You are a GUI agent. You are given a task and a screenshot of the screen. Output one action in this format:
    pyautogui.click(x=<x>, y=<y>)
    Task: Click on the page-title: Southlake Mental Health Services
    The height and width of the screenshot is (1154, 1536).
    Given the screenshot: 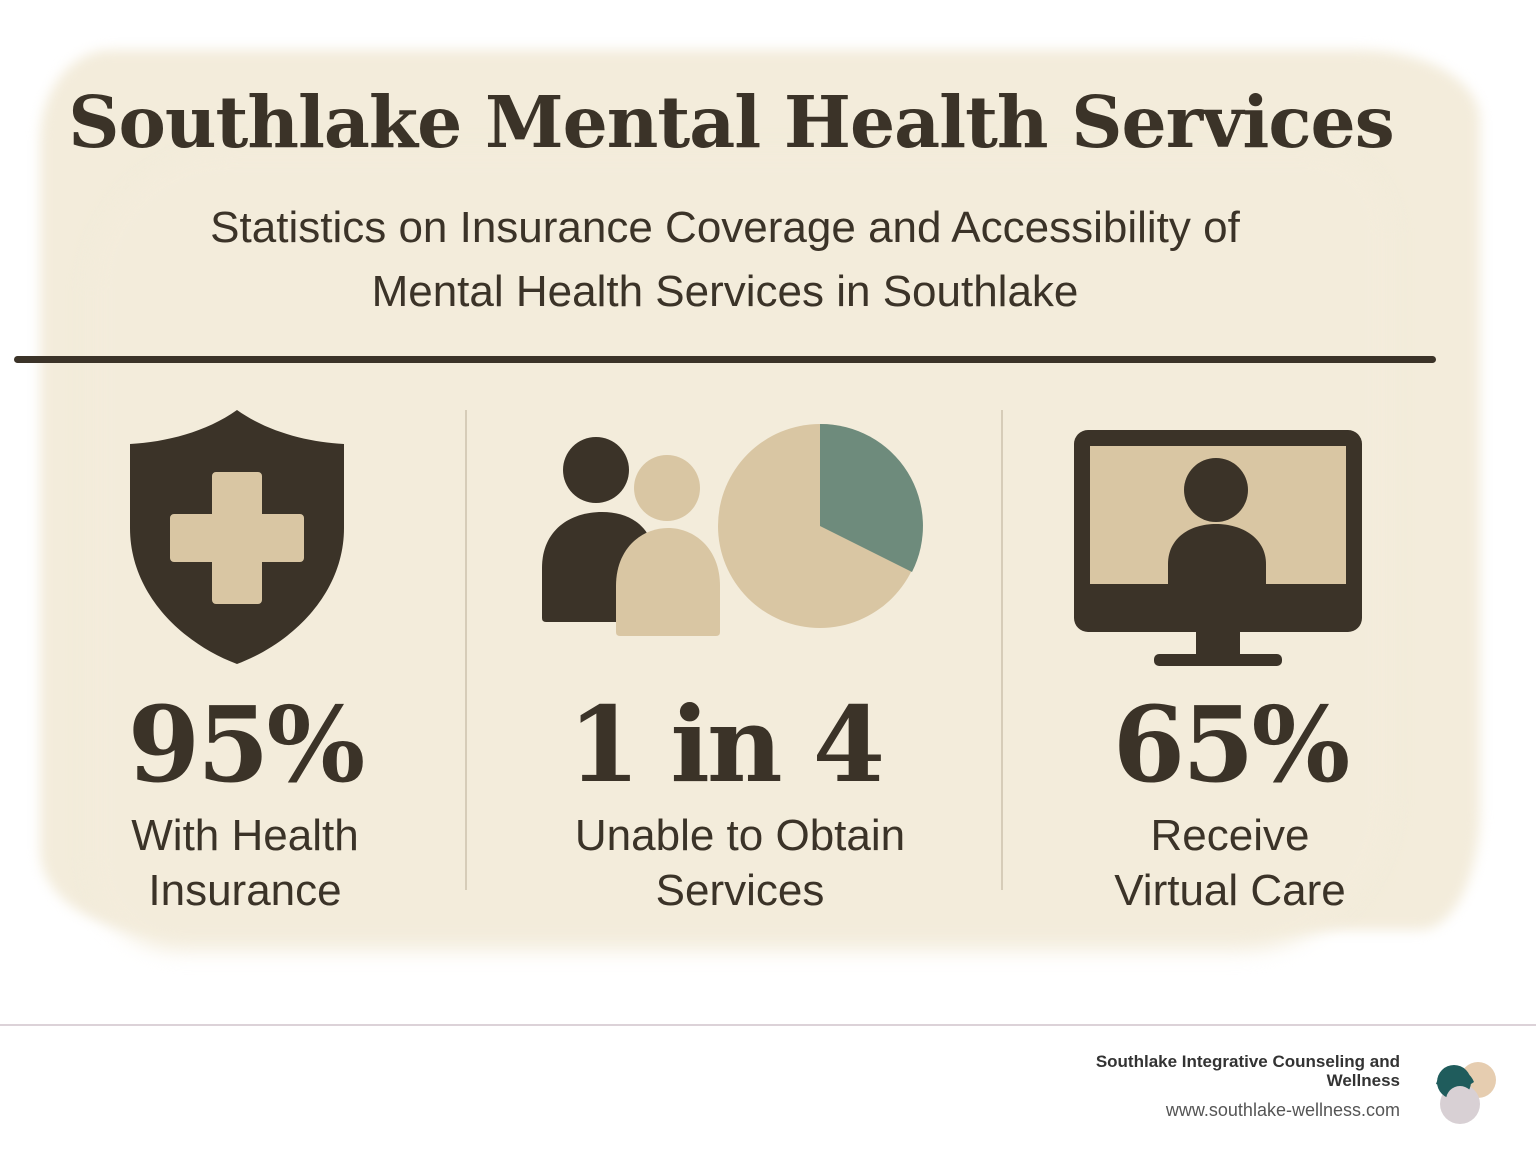 What is the action you would take?
    pyautogui.click(x=731, y=122)
    